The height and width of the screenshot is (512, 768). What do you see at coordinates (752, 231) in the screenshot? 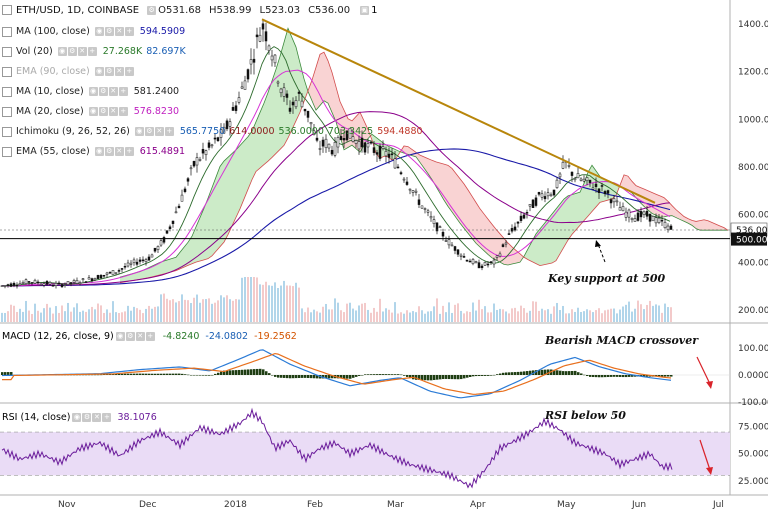
I see `current-price-label: 536.00` at bounding box center [752, 231].